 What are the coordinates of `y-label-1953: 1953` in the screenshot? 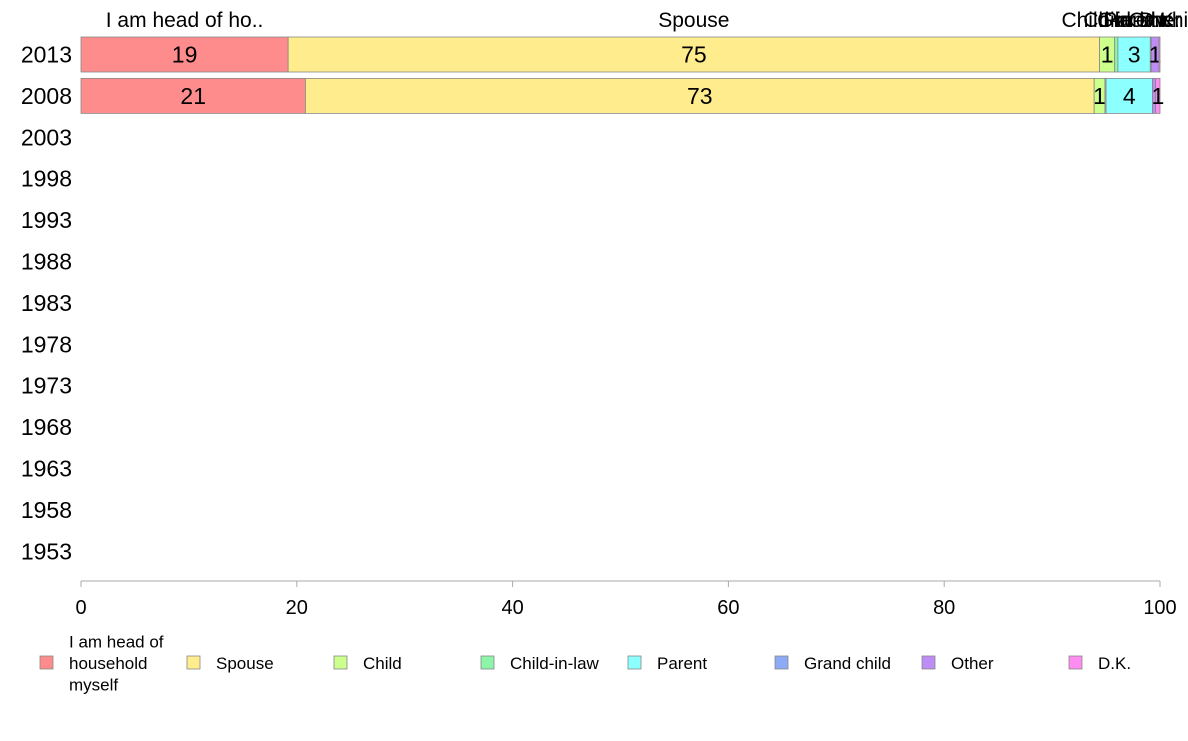 It's located at (46, 551).